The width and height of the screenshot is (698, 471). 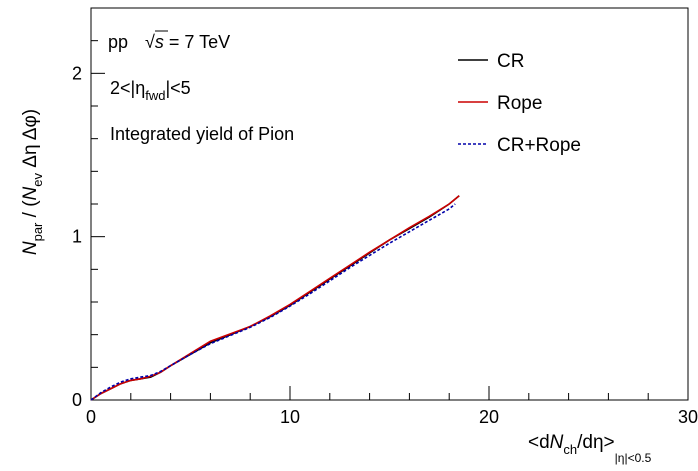 What do you see at coordinates (118, 42) in the screenshot?
I see `annotation-system: pp` at bounding box center [118, 42].